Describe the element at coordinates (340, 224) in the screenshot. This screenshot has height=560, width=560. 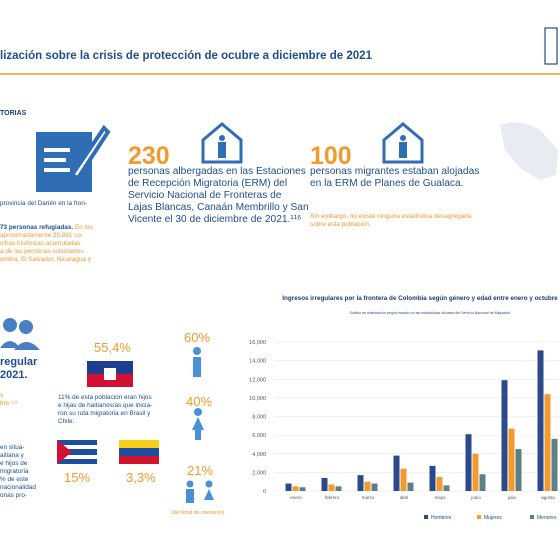
I see `text-line: sobre esta población.` at that location.